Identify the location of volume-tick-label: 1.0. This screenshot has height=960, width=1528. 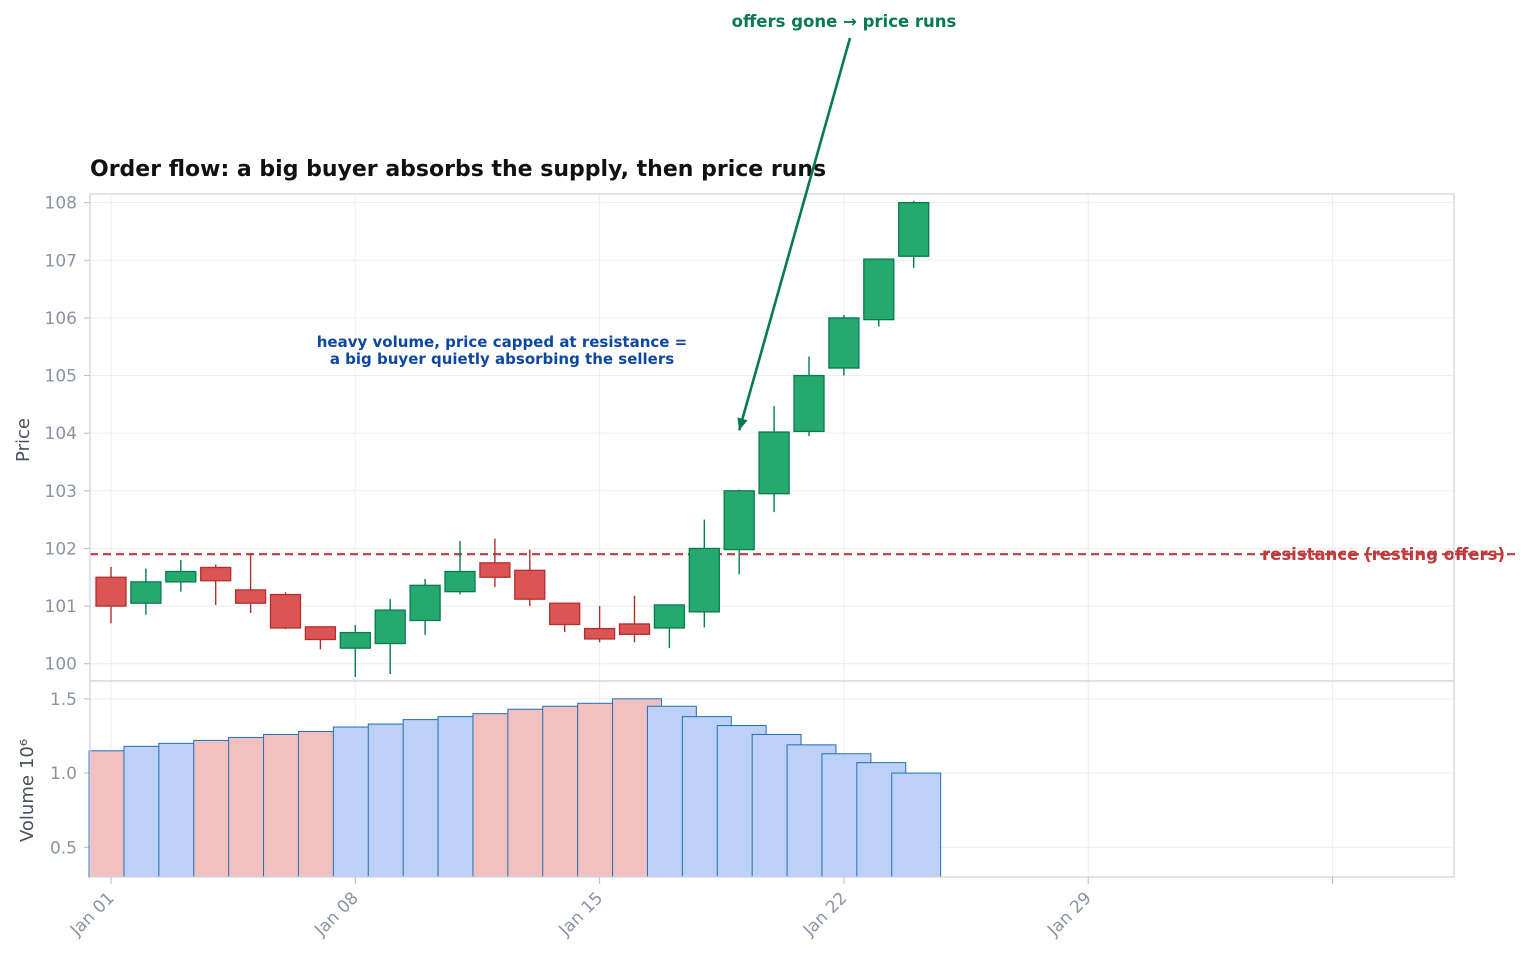
(63, 774).